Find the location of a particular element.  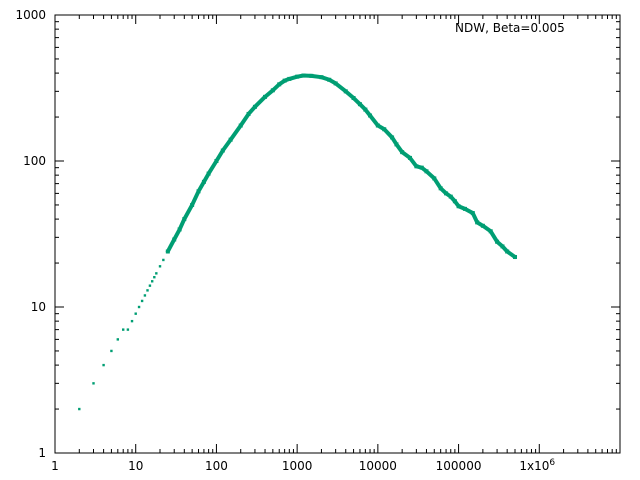

legend: NDW, Beta=0.005 is located at coordinates (510, 28).